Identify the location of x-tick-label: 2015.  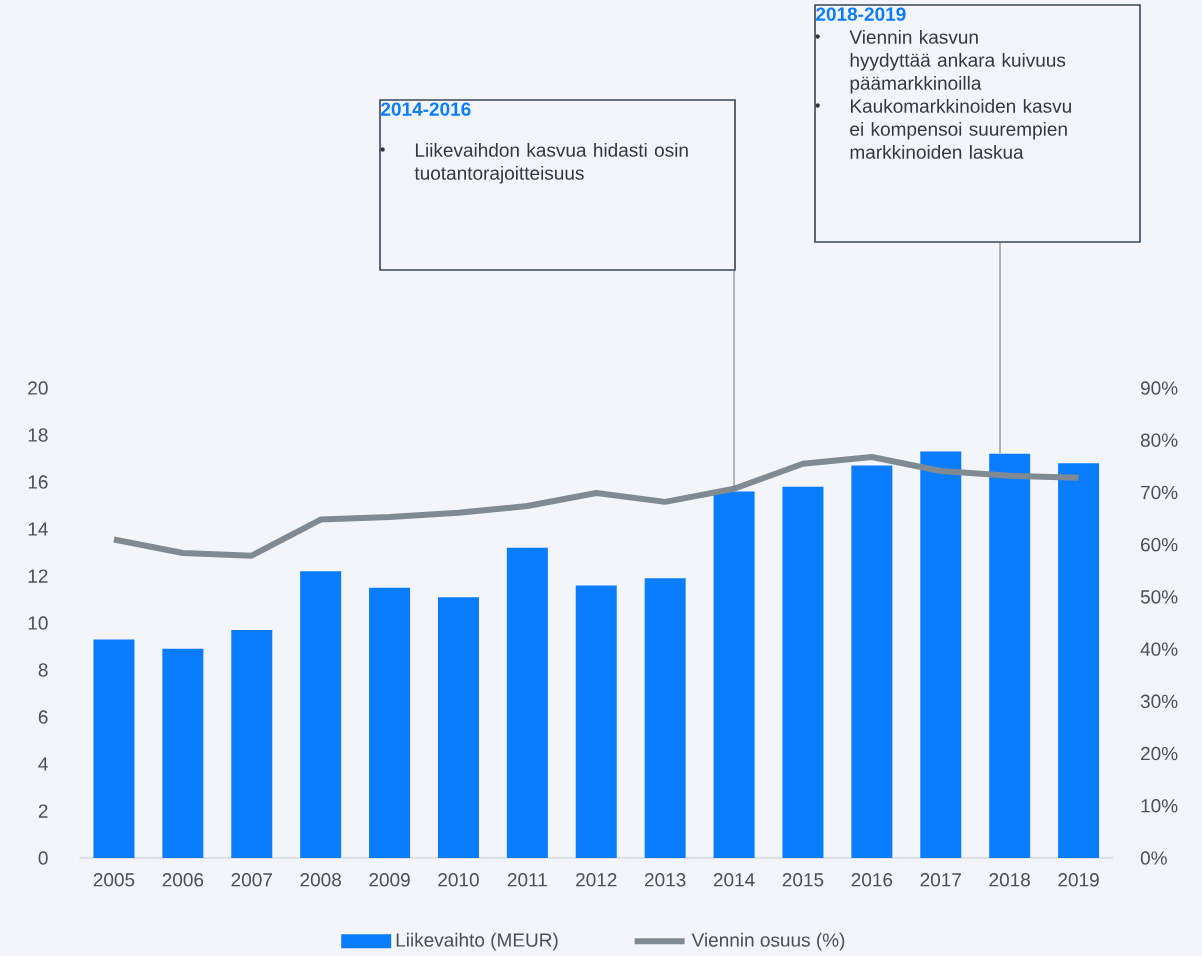
(803, 880).